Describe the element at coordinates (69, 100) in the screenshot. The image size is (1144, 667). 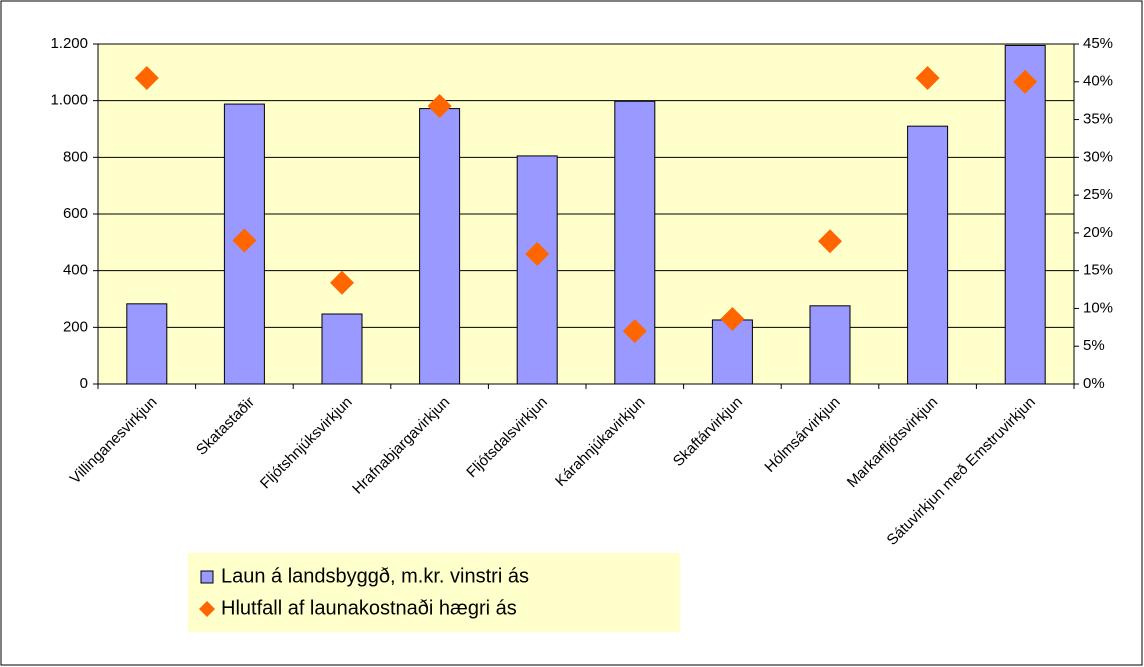
I see `y-tick-label: 1.000` at that location.